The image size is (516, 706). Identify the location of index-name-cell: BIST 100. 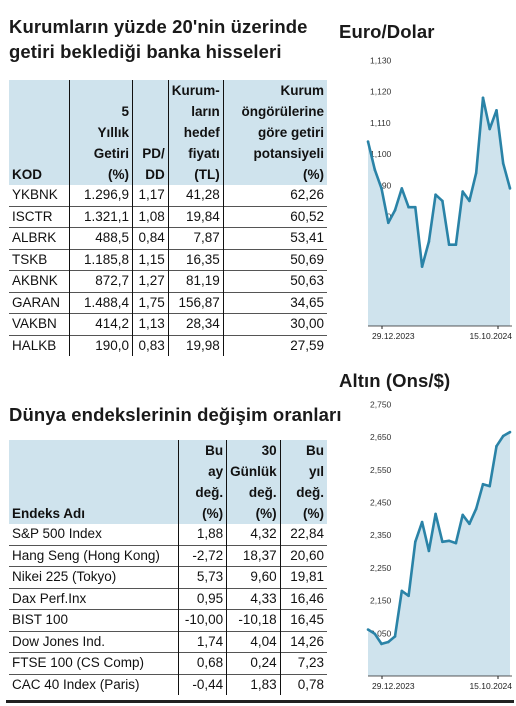
(94, 620).